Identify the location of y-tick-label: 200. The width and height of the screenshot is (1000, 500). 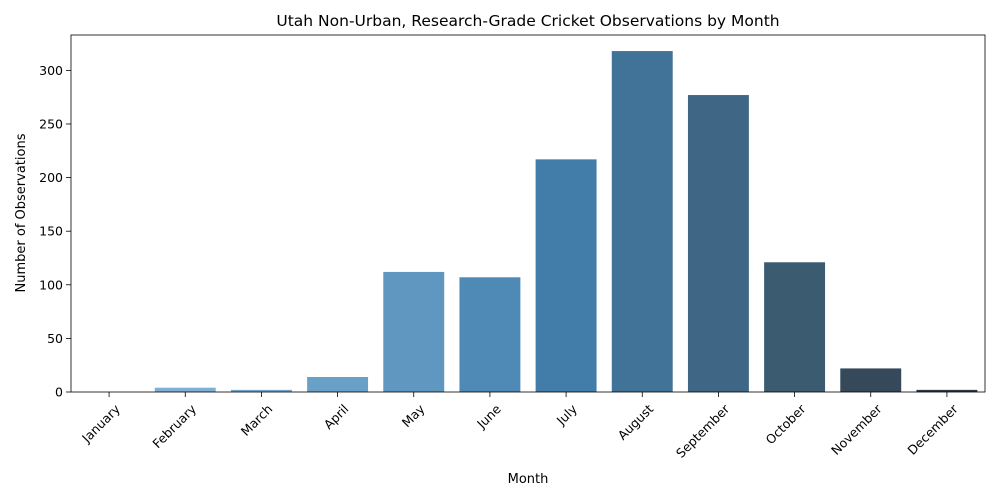
(51, 177).